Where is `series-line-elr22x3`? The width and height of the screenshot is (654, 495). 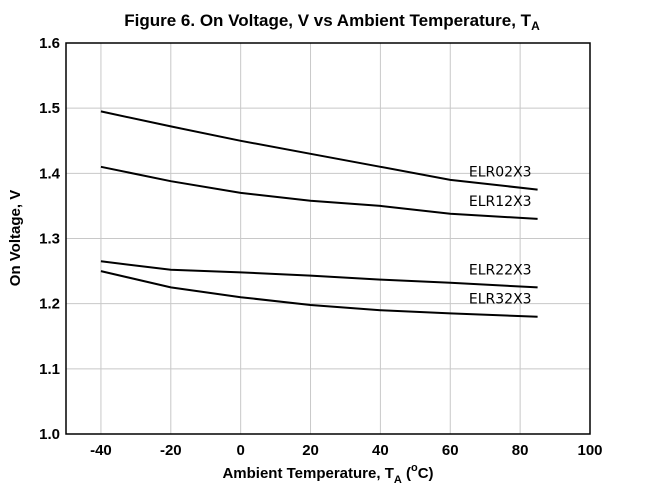 series-line-elr22x3 is located at coordinates (319, 274).